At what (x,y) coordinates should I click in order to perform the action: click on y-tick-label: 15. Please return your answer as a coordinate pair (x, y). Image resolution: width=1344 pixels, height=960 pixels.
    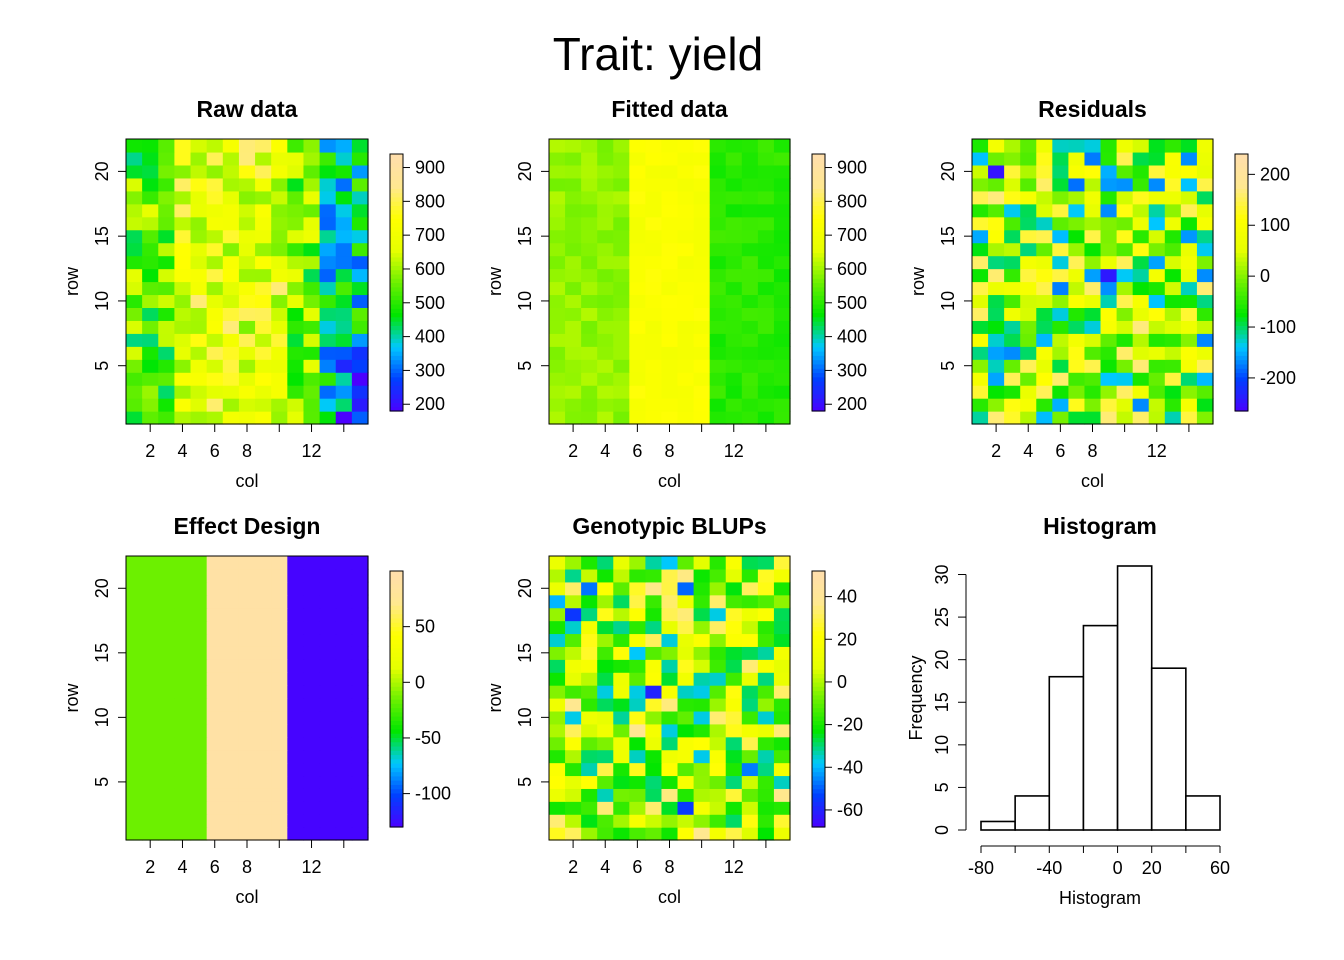
    Looking at the image, I should click on (102, 236).